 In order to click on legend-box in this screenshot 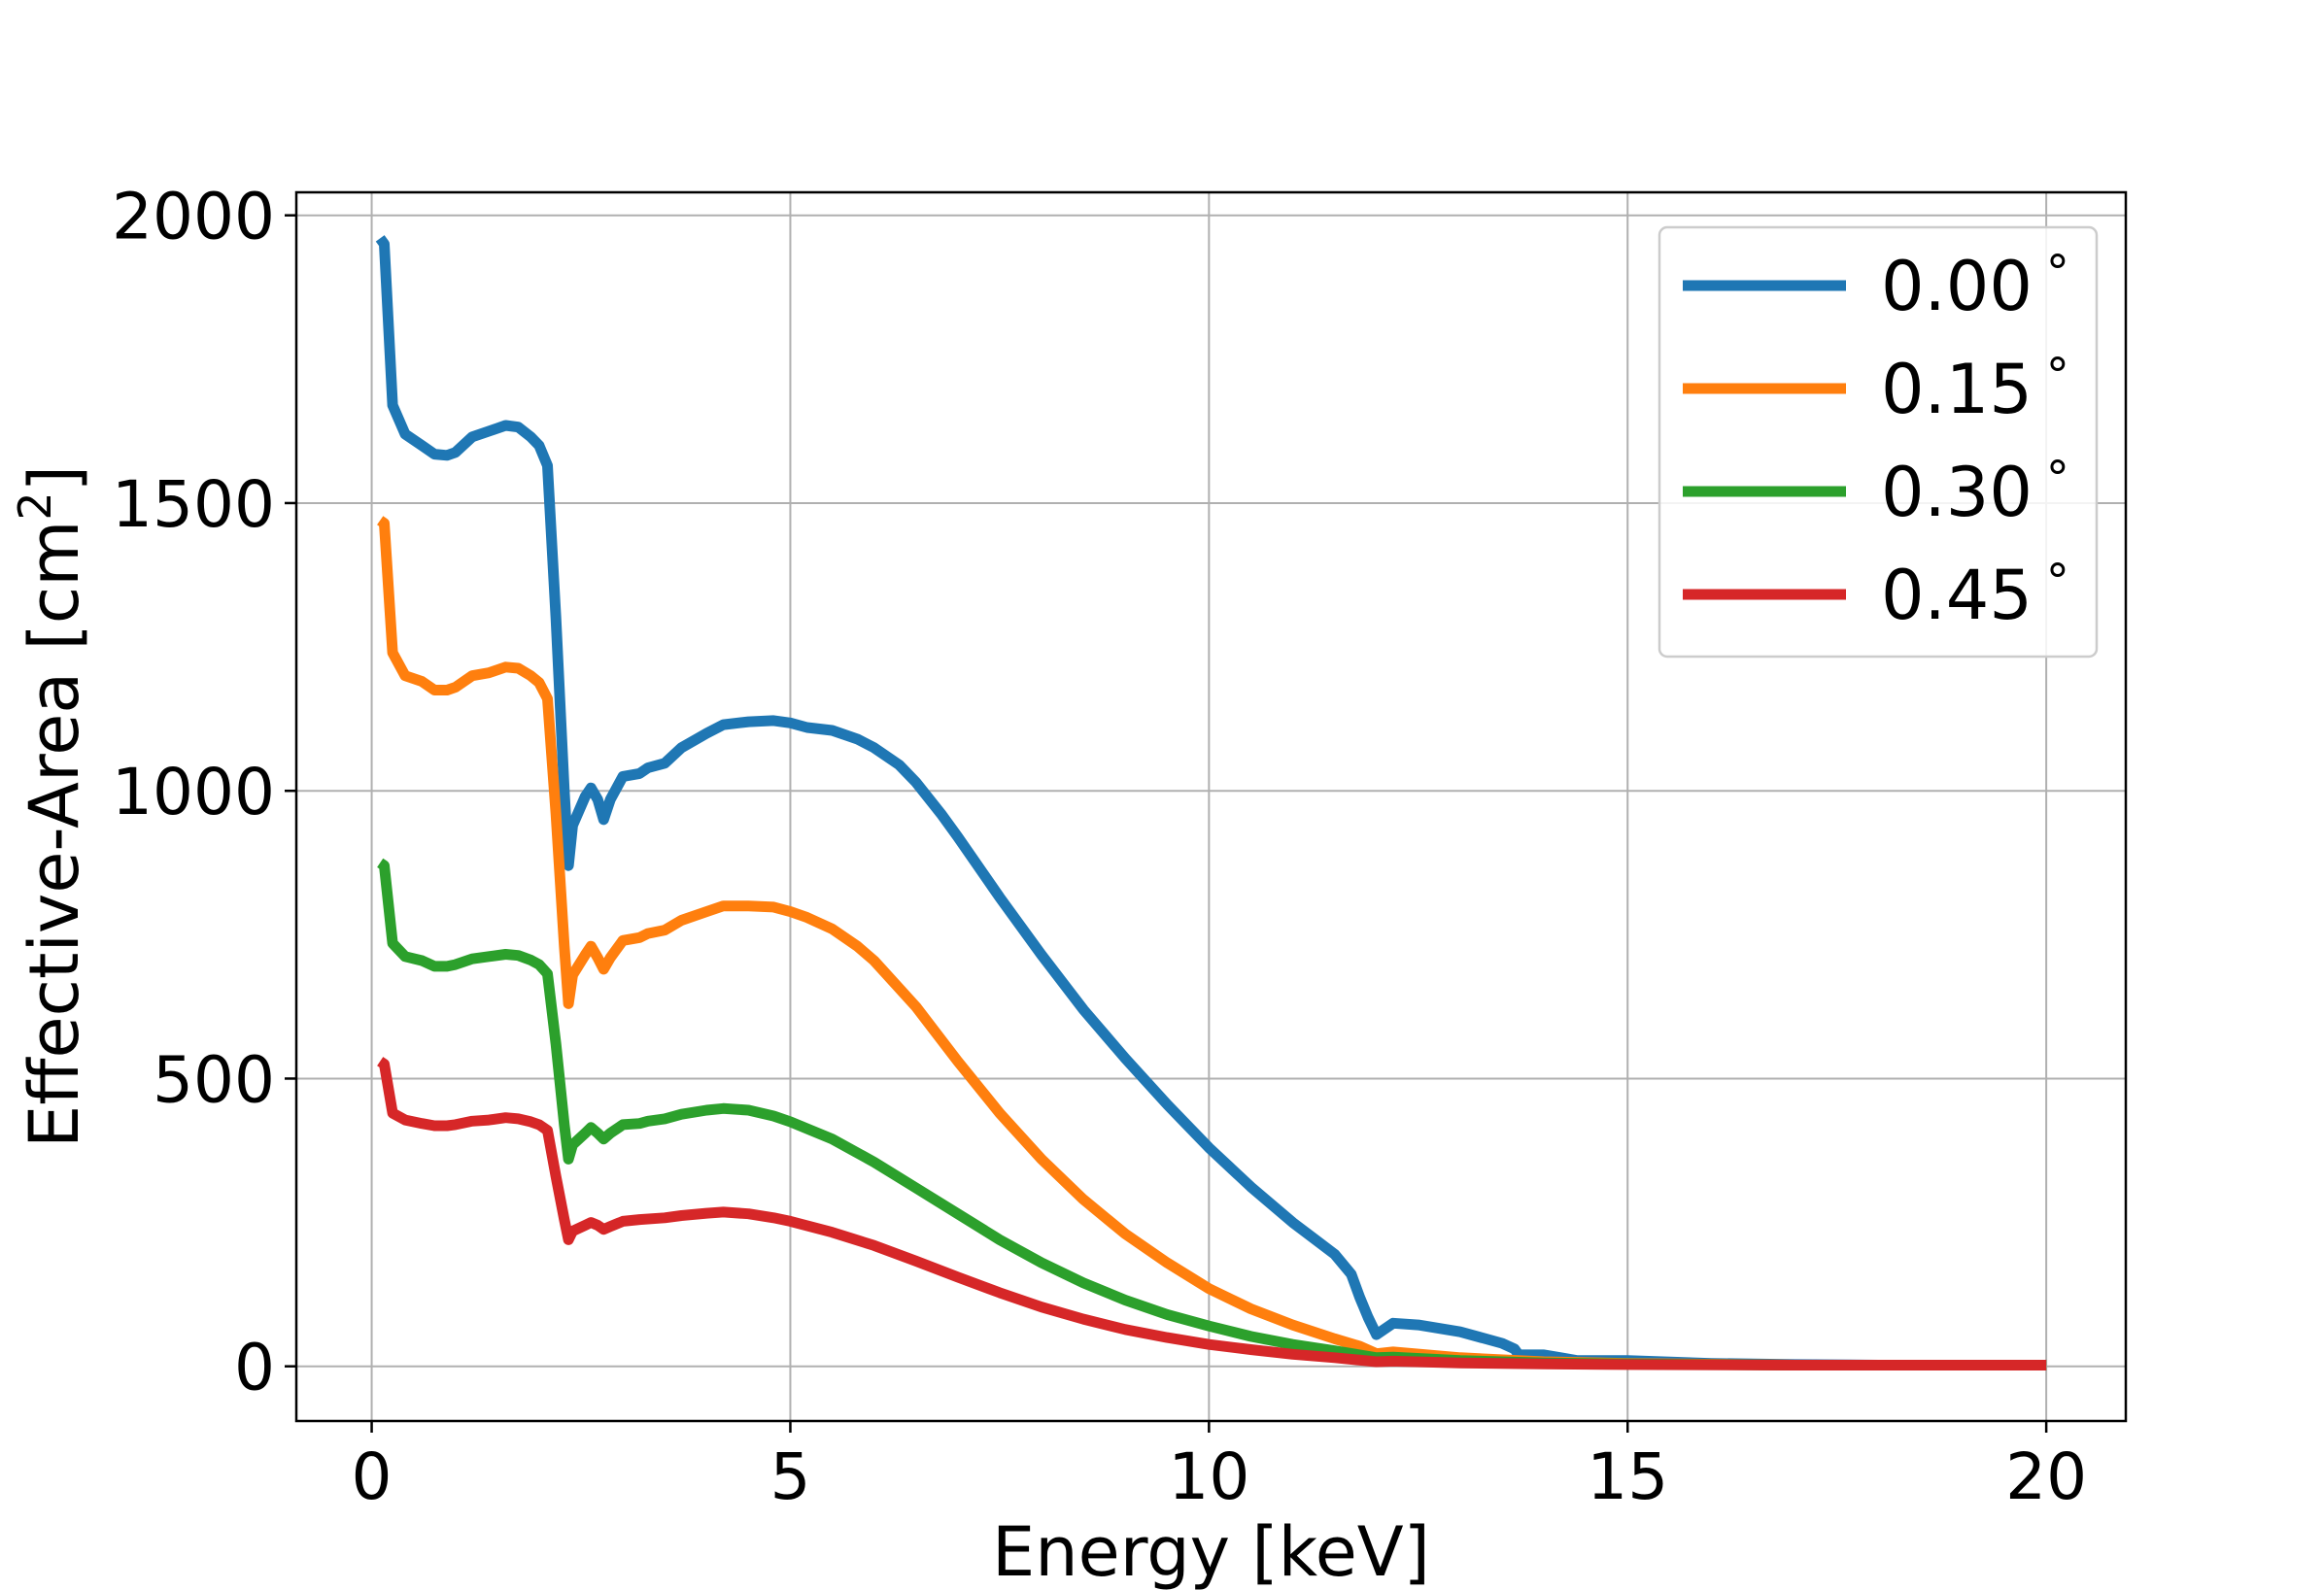, I will do `click(1879, 442)`.